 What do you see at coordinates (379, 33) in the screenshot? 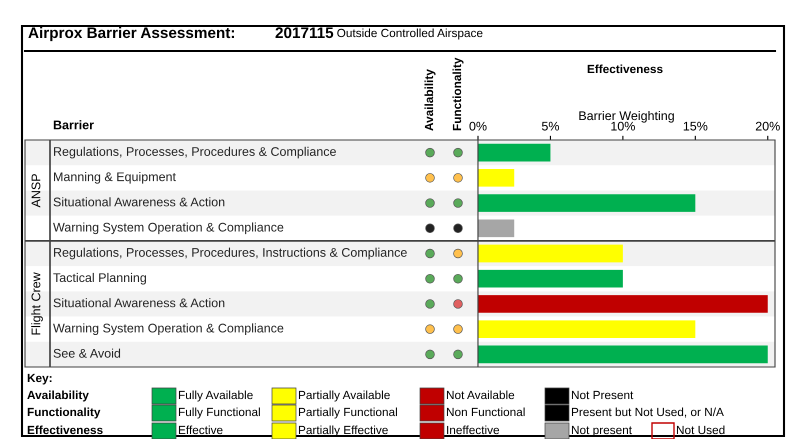
I see `chart-subtitle: 2017115 Outside Controlled Airspace` at bounding box center [379, 33].